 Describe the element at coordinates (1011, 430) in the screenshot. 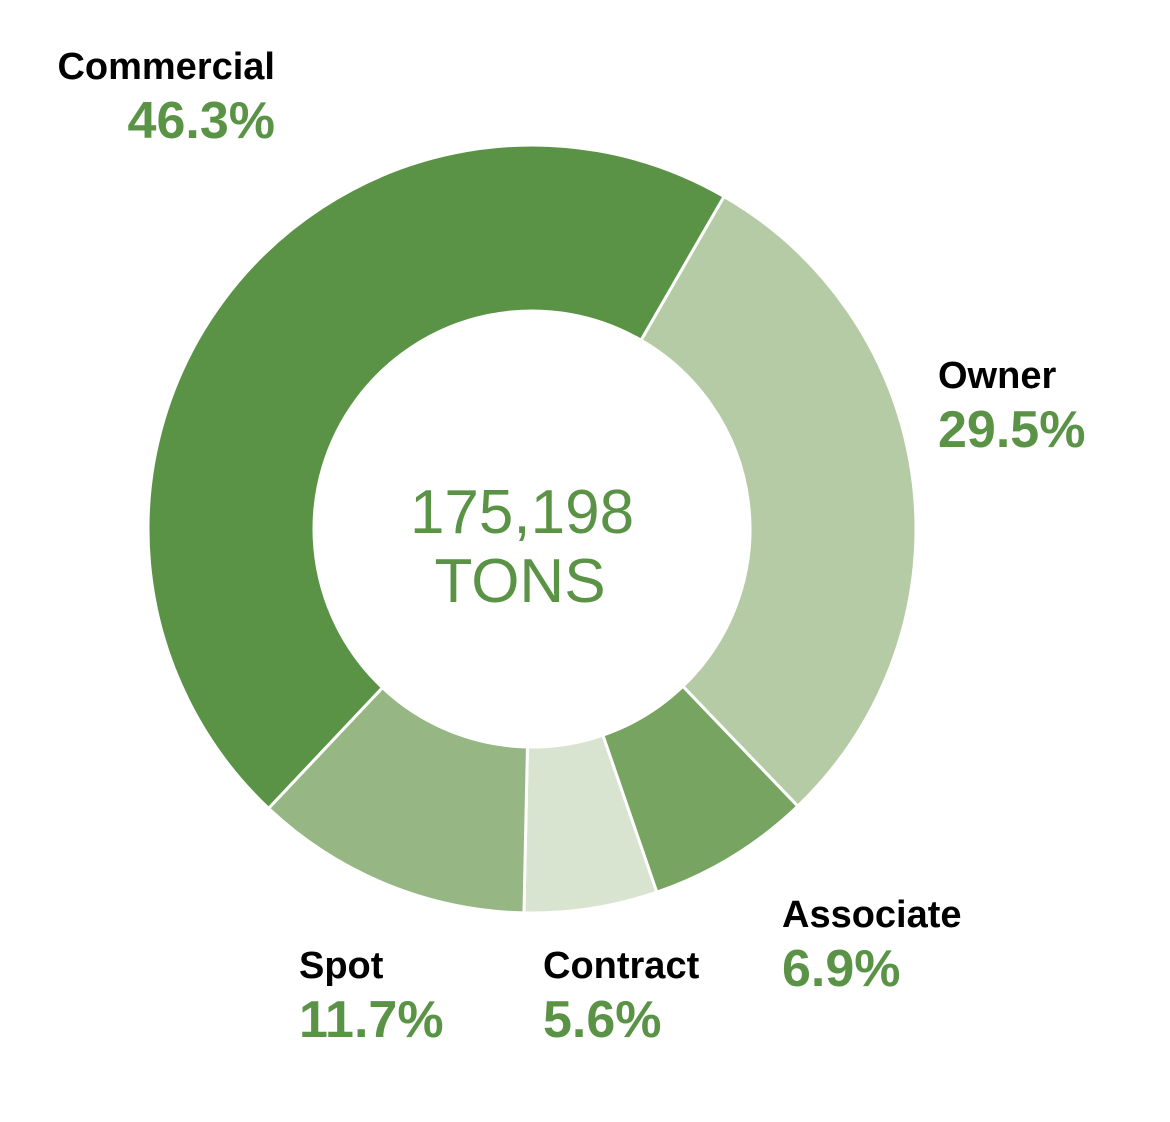

I see `label-owner-value: 29.5%` at that location.